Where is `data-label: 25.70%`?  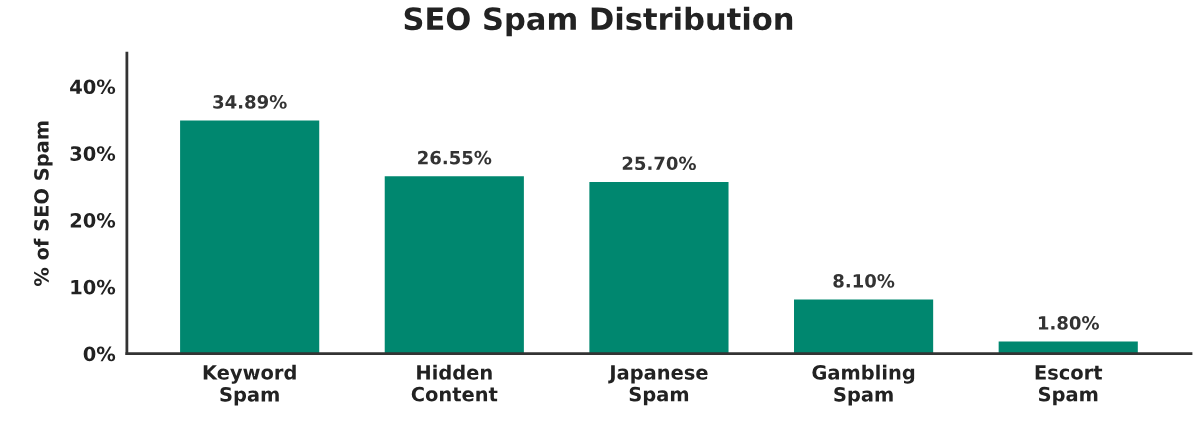 data-label: 25.70% is located at coordinates (659, 163).